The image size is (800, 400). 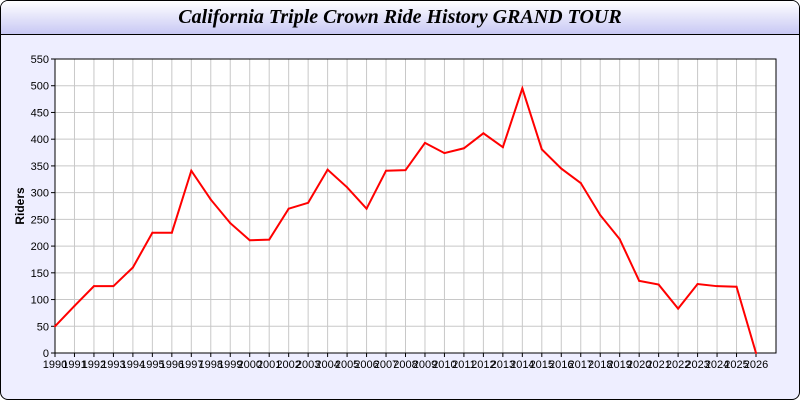 I want to click on x-tick-label: 2001, so click(x=269, y=365).